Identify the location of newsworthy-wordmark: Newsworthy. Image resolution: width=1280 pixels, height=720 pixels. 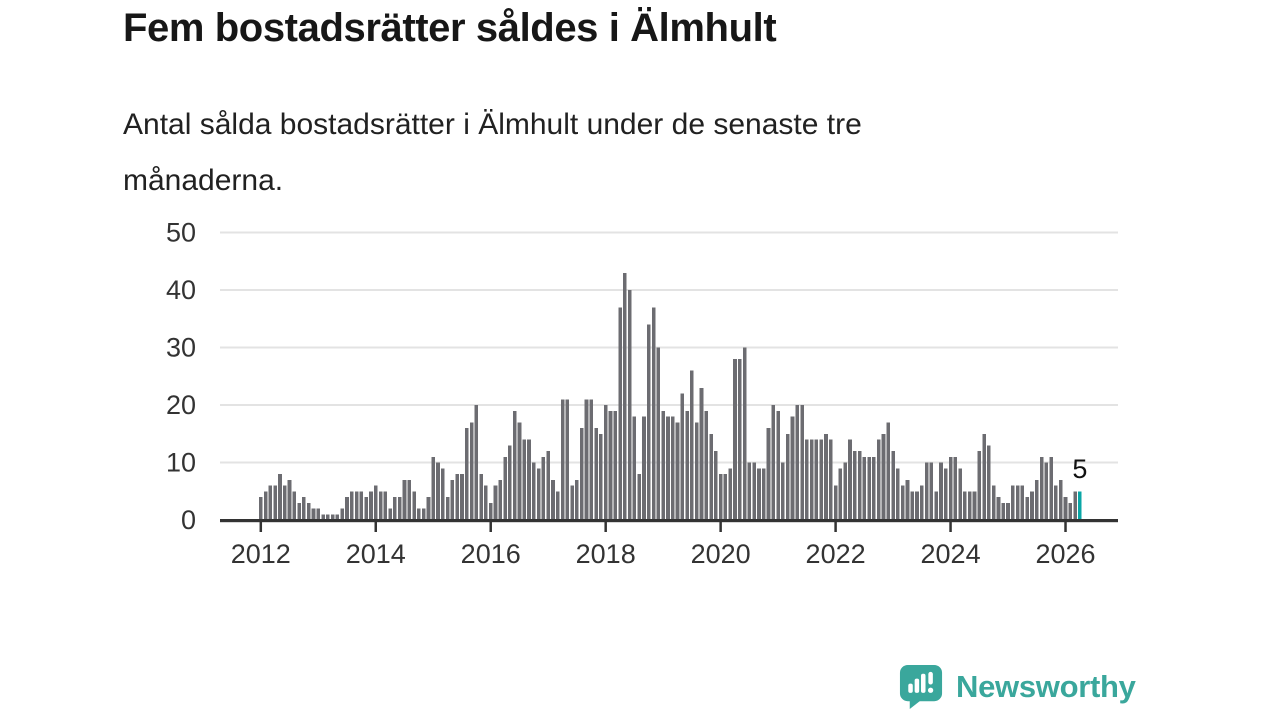
(1046, 686).